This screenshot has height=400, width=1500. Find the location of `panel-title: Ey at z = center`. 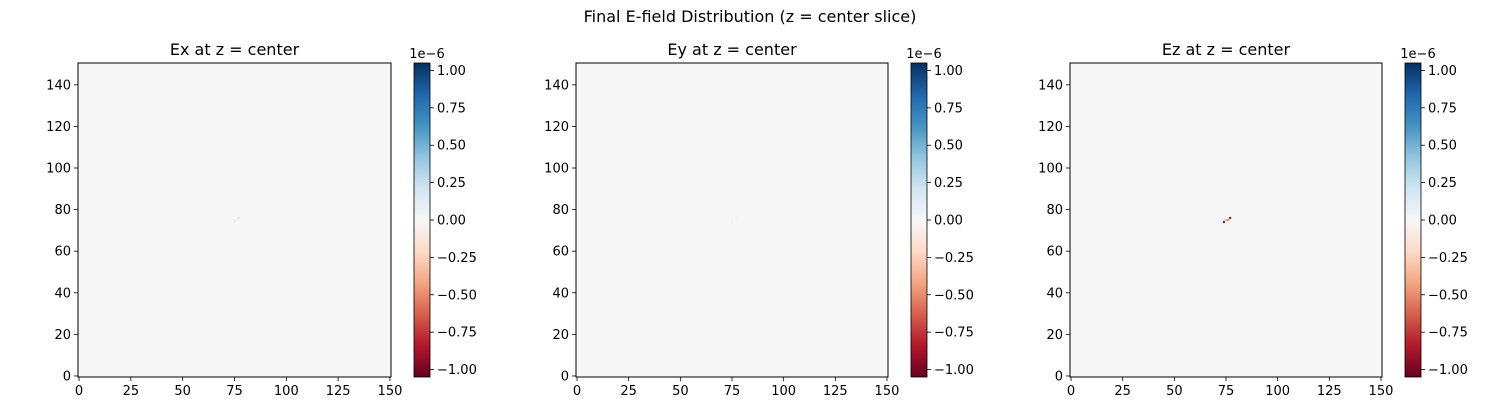

panel-title: Ey at z = center is located at coordinates (732, 49).